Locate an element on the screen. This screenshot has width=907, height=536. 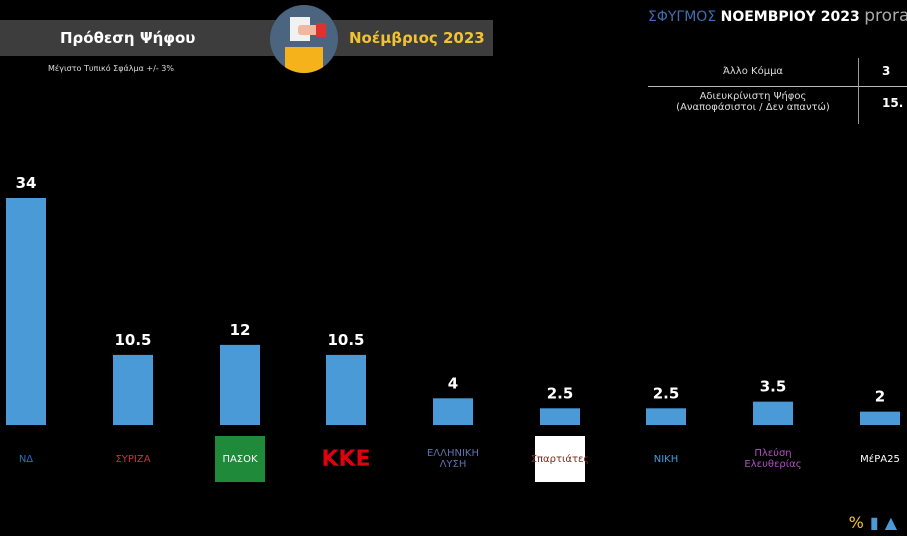
party-logo-3: ΚΚΕ is located at coordinates (346, 459).